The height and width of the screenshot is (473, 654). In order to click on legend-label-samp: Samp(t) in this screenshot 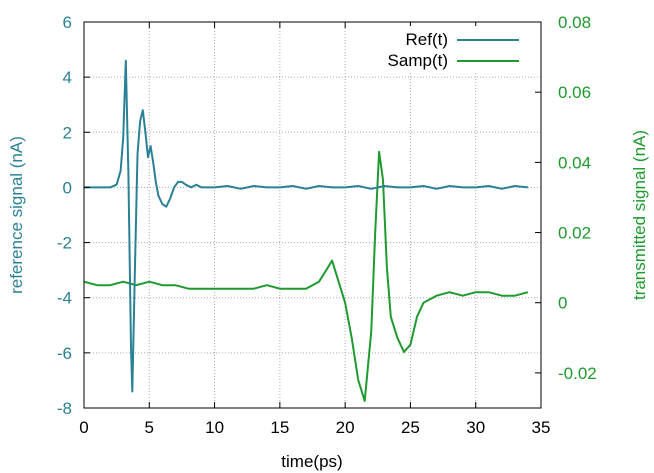, I will do `click(418, 60)`.